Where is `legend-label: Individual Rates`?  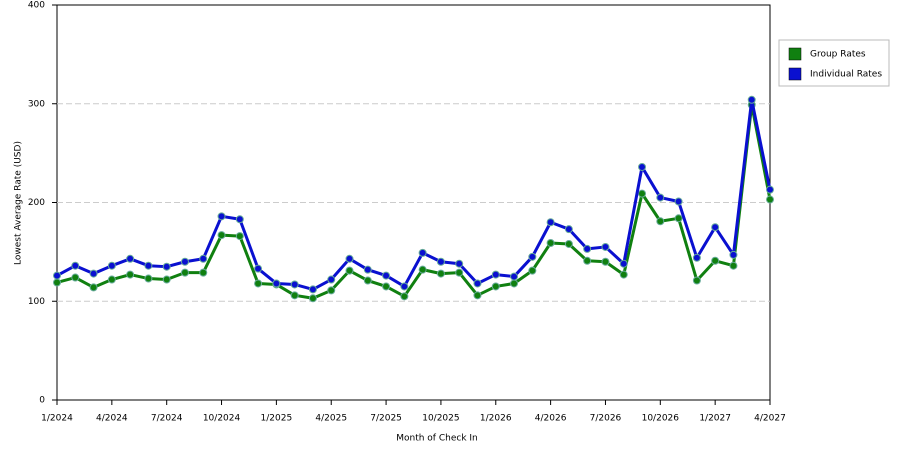 legend-label: Individual Rates is located at coordinates (846, 75).